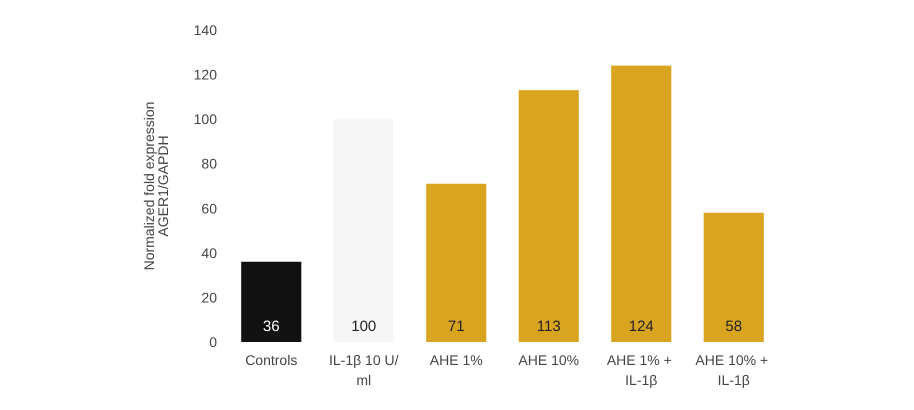 The height and width of the screenshot is (410, 914). What do you see at coordinates (641, 326) in the screenshot?
I see `data-label: 124` at bounding box center [641, 326].